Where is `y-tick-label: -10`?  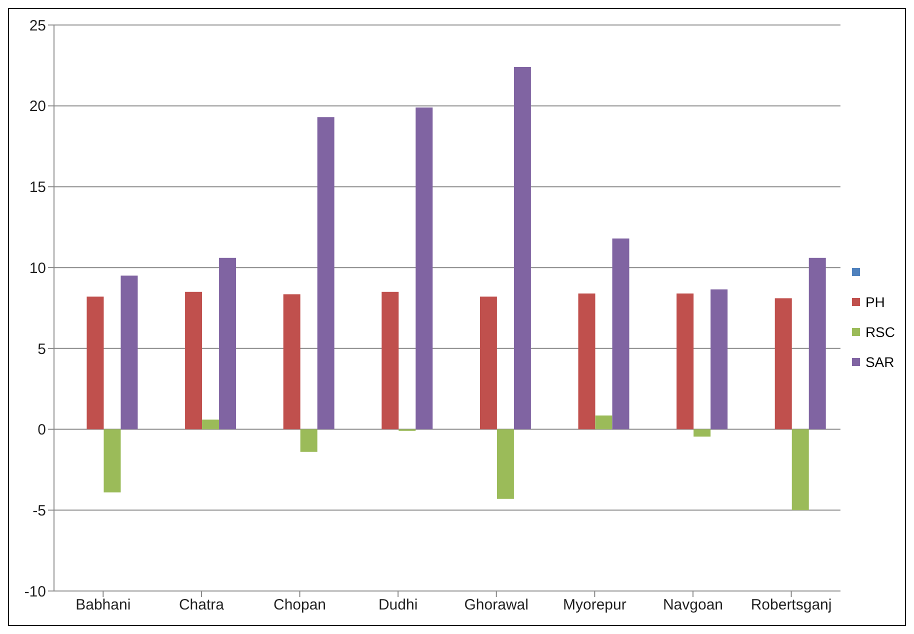
y-tick-label: -10 is located at coordinates (35, 591).